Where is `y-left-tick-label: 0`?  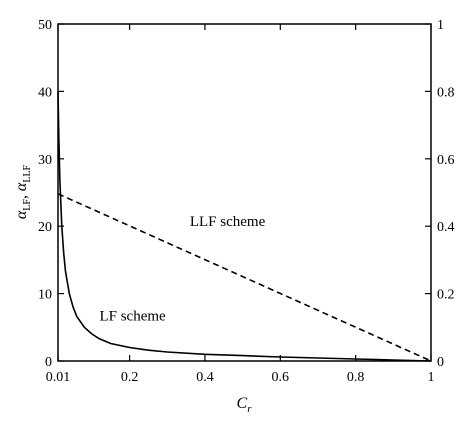
y-left-tick-label: 0 is located at coordinates (48, 362).